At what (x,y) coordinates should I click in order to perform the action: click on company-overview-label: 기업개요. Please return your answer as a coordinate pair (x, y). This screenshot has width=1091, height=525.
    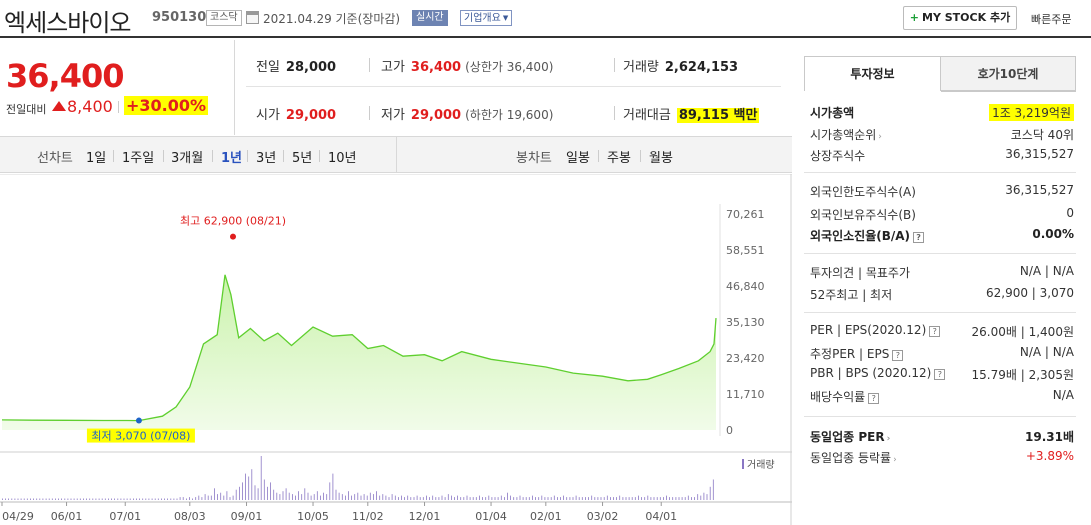
    Looking at the image, I should click on (482, 18).